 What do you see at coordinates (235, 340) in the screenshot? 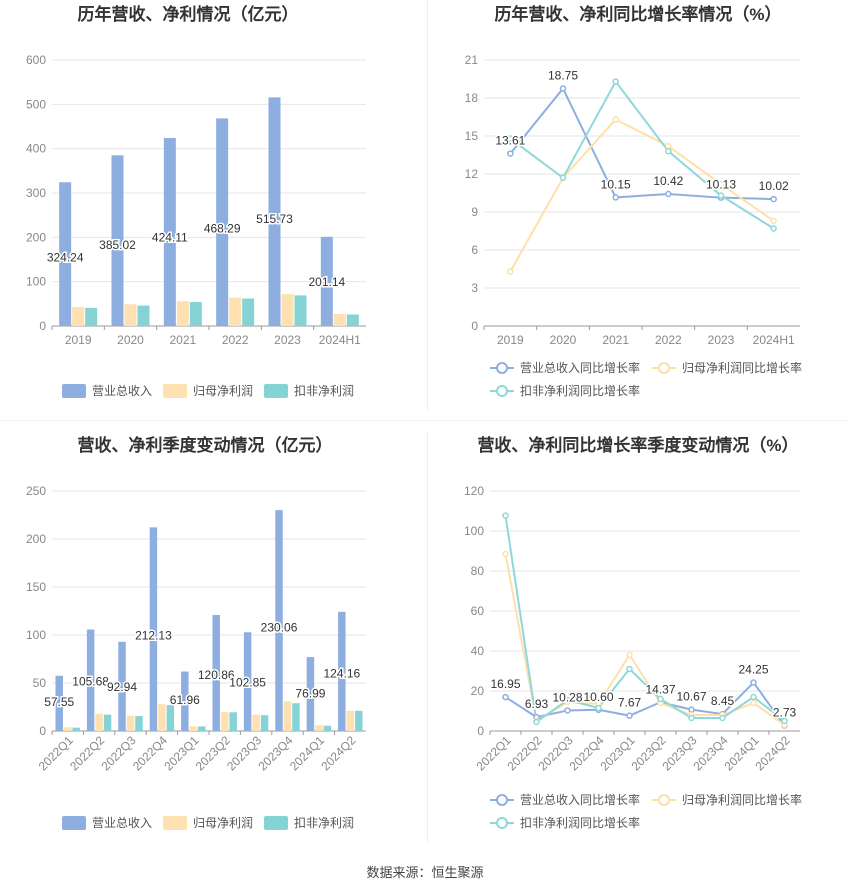
I see `x-tick-label: 2022` at bounding box center [235, 340].